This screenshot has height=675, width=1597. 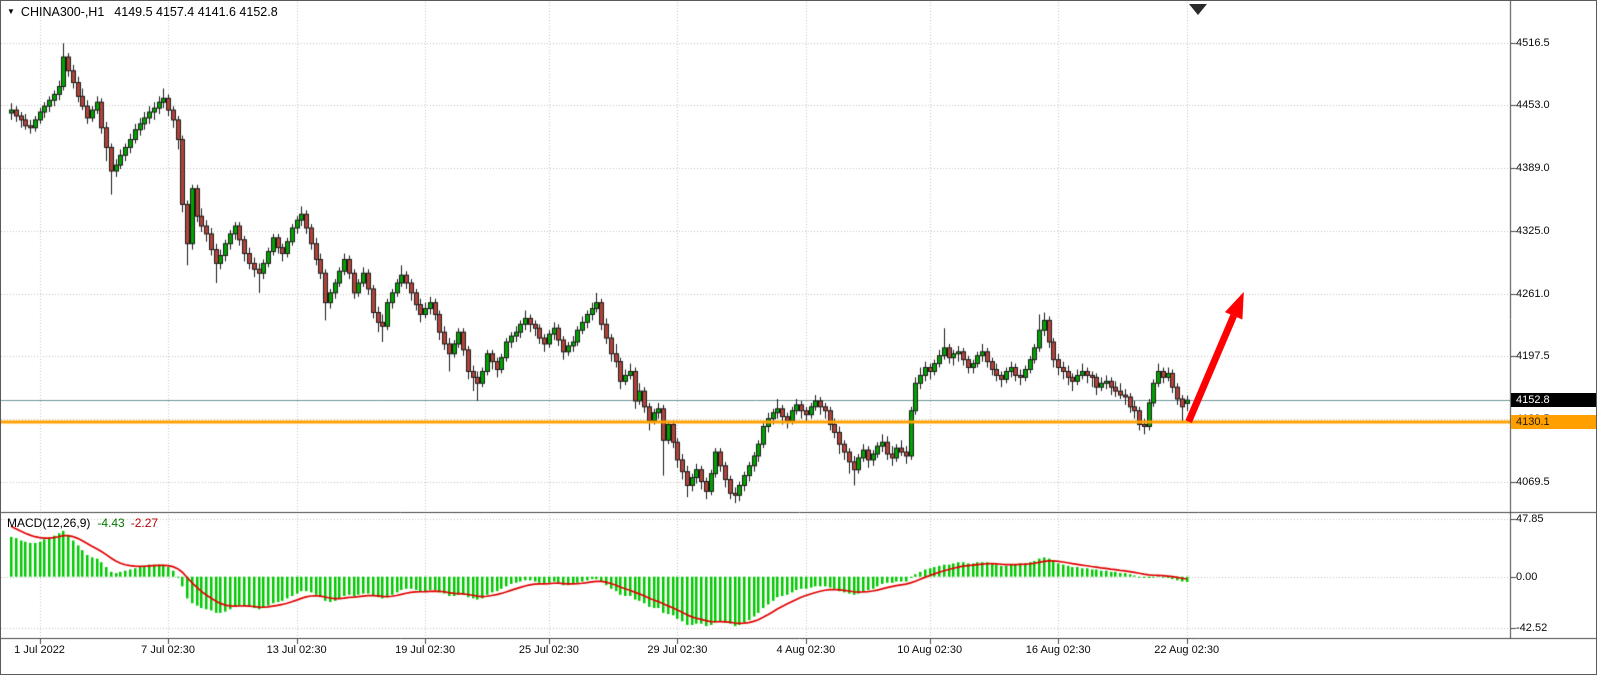 What do you see at coordinates (1527, 576) in the screenshot?
I see `macd-tick-label: 0.00` at bounding box center [1527, 576].